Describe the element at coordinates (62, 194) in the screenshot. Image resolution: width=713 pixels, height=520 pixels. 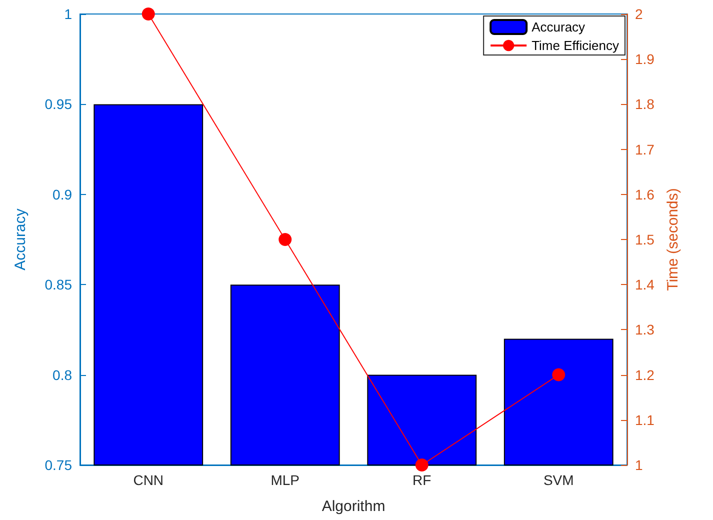
I see `y-tick-label: 0.9` at that location.